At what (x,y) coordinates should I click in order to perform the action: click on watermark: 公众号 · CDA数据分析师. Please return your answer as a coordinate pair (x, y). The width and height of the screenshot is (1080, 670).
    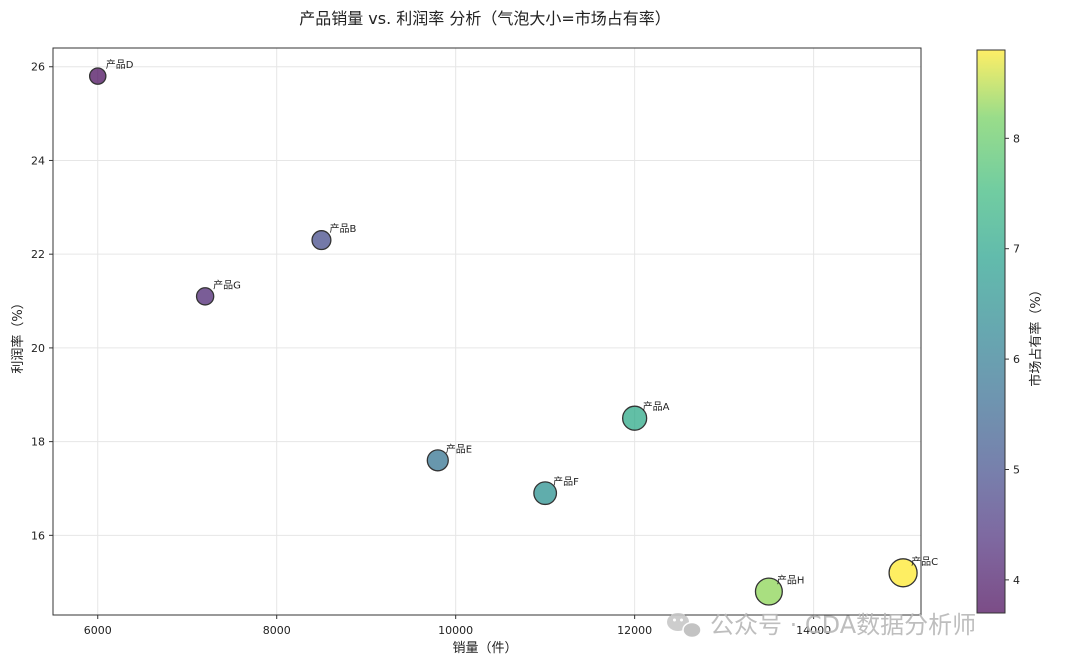
    Looking at the image, I should click on (821, 625).